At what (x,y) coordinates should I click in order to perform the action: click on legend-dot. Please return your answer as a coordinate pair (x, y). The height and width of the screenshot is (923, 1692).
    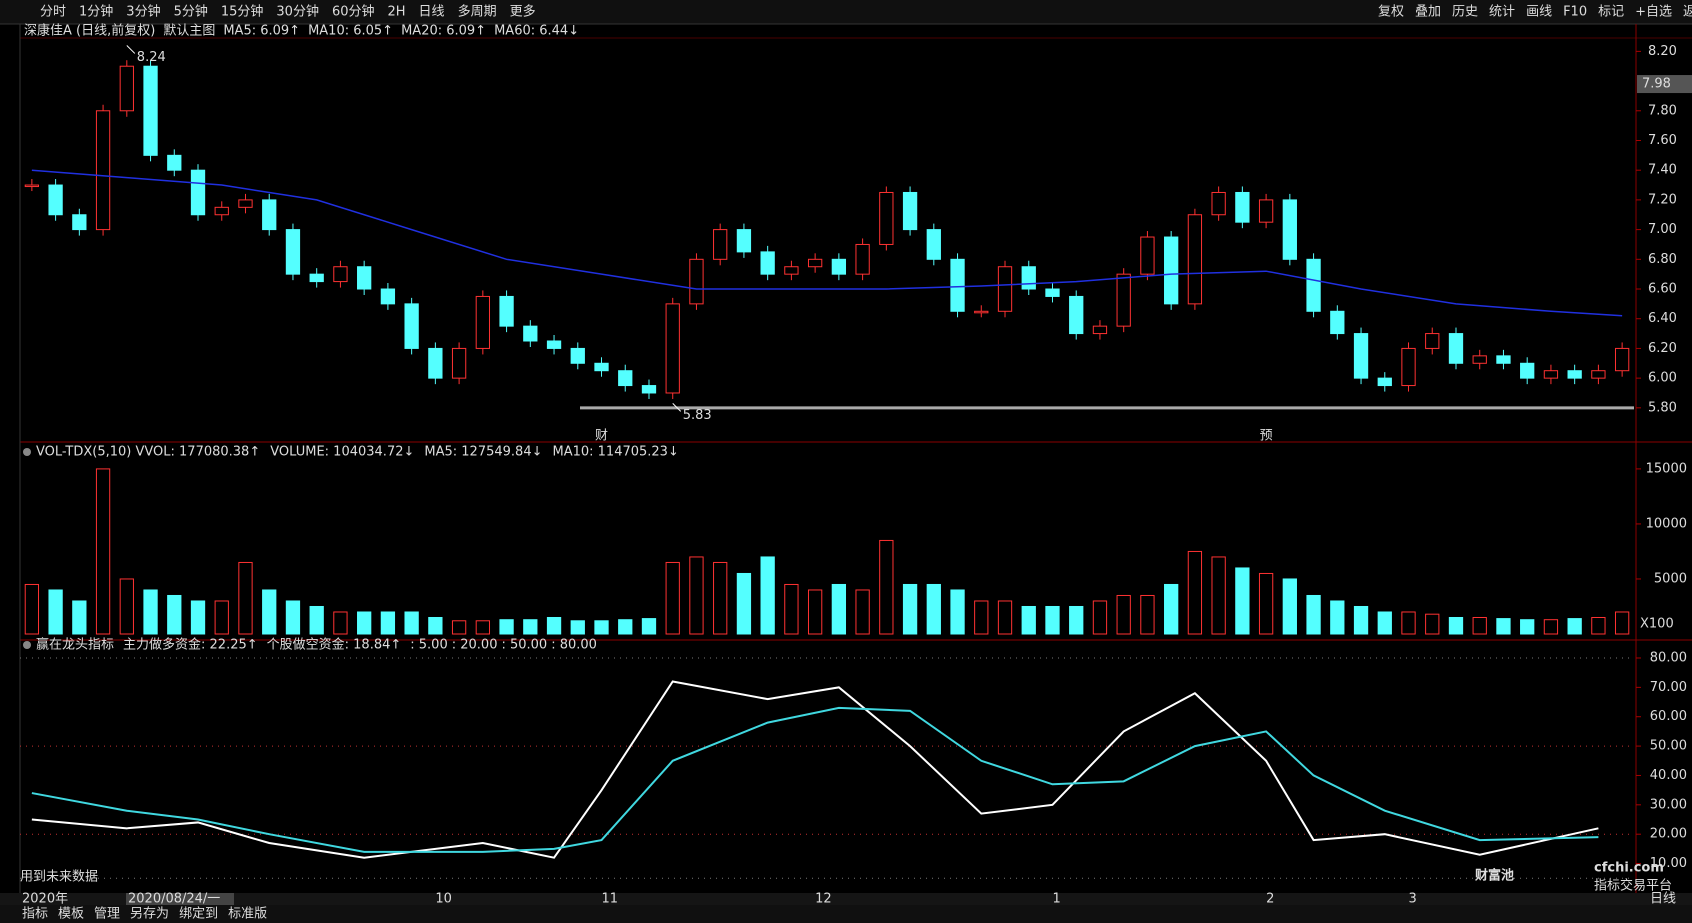
    Looking at the image, I should click on (27, 645).